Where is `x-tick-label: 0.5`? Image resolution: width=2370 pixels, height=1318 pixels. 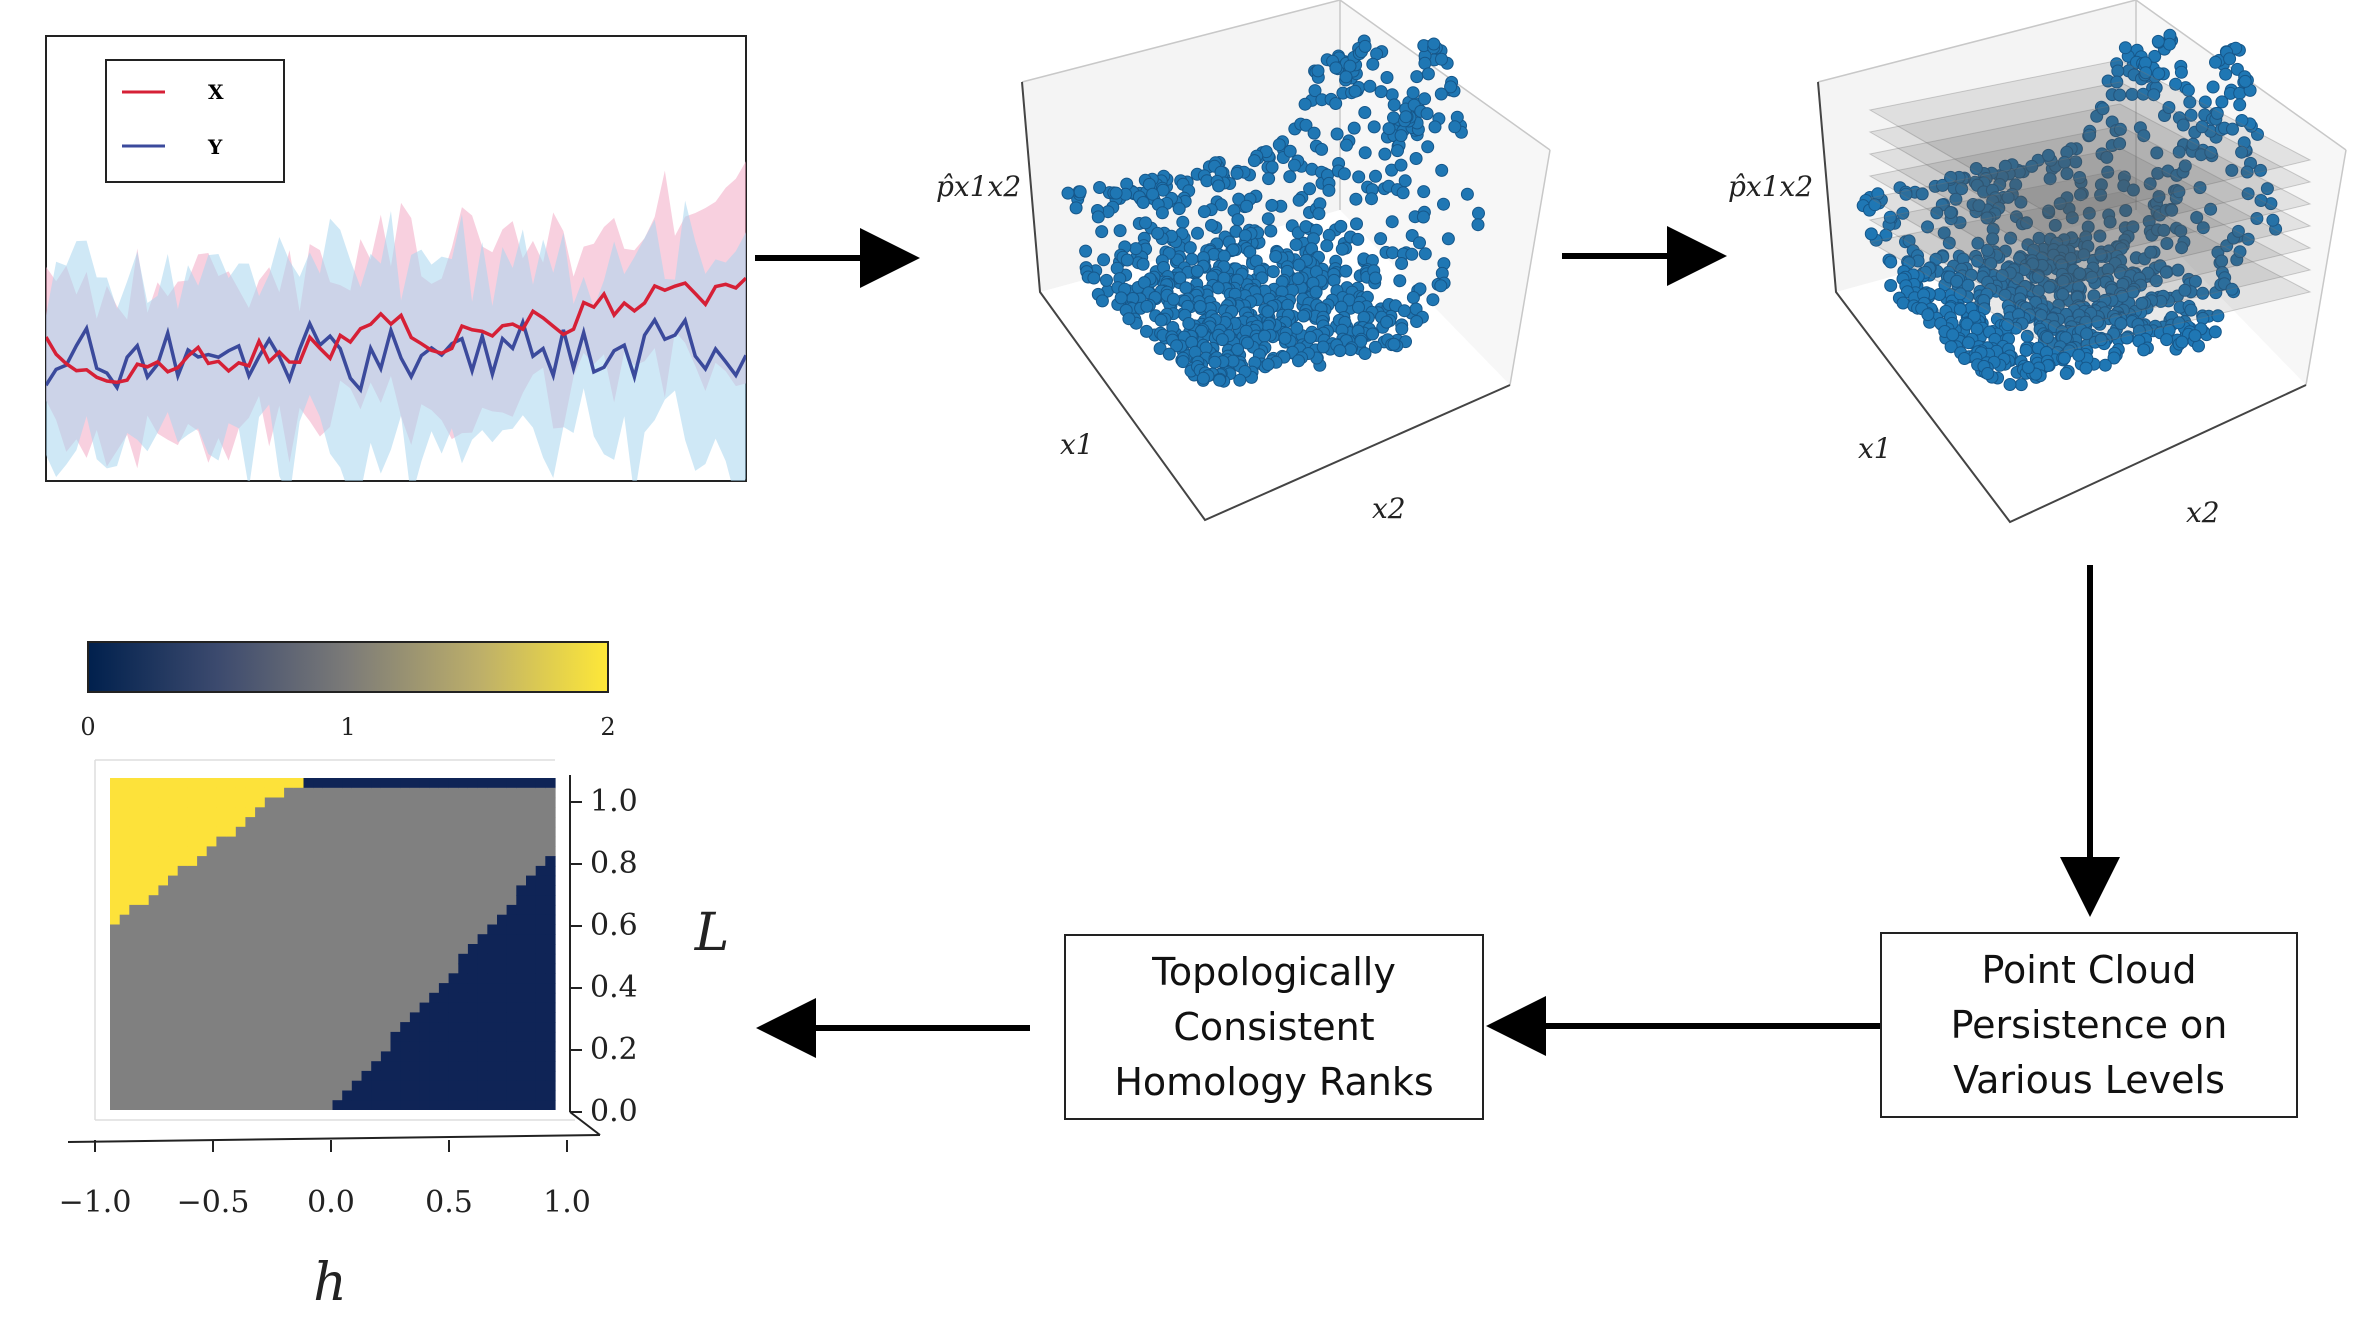 x-tick-label: 0.5 is located at coordinates (449, 1202).